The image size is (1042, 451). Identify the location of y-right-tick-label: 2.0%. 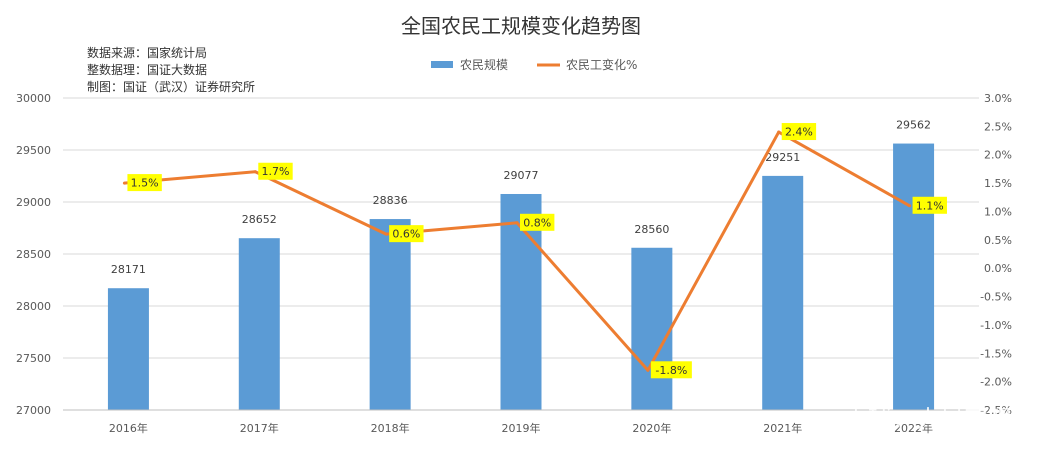
(998, 155).